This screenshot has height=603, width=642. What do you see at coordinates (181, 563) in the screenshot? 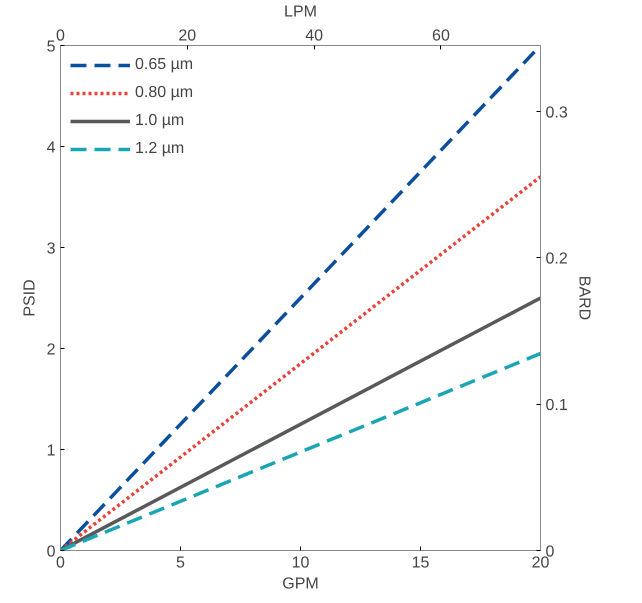
I see `x-tick-label: 5` at bounding box center [181, 563].